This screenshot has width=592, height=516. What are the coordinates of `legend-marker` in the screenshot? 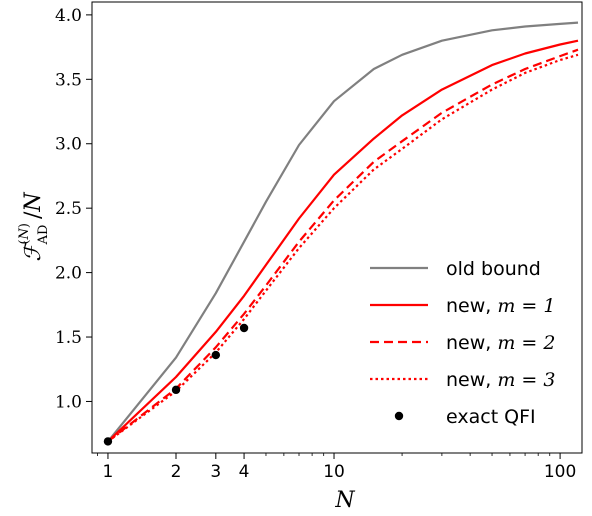 It's located at (399, 416).